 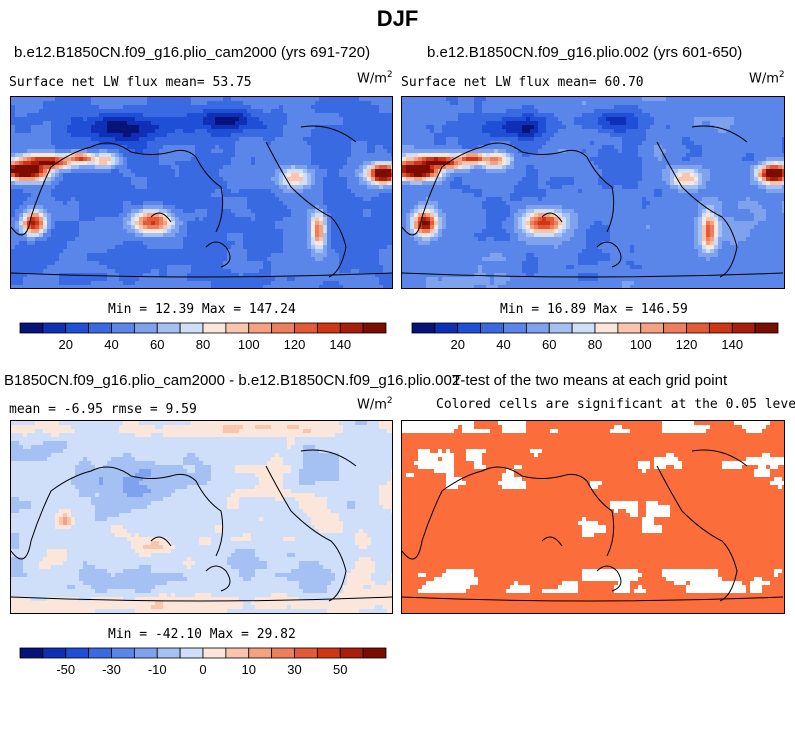 I want to click on colorbar-tick-label: -10, so click(x=157, y=669).